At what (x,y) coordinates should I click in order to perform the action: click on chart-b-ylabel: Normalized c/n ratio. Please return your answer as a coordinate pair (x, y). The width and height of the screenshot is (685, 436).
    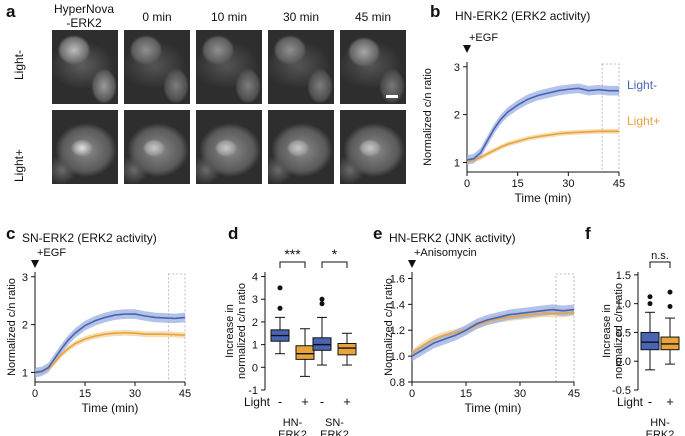
    Looking at the image, I should click on (428, 117).